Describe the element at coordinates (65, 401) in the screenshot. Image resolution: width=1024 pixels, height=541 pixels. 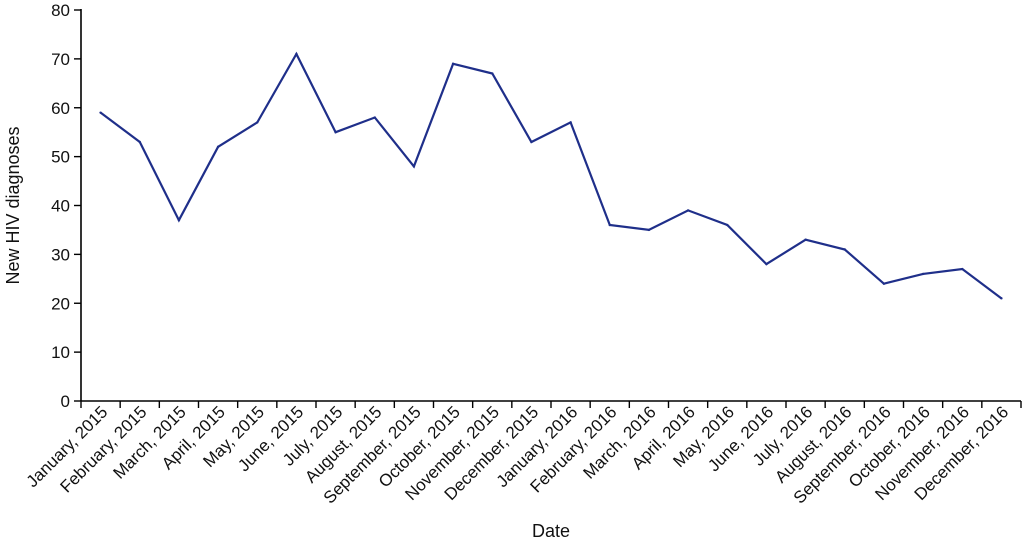
I see `y-tick-label: 0` at that location.